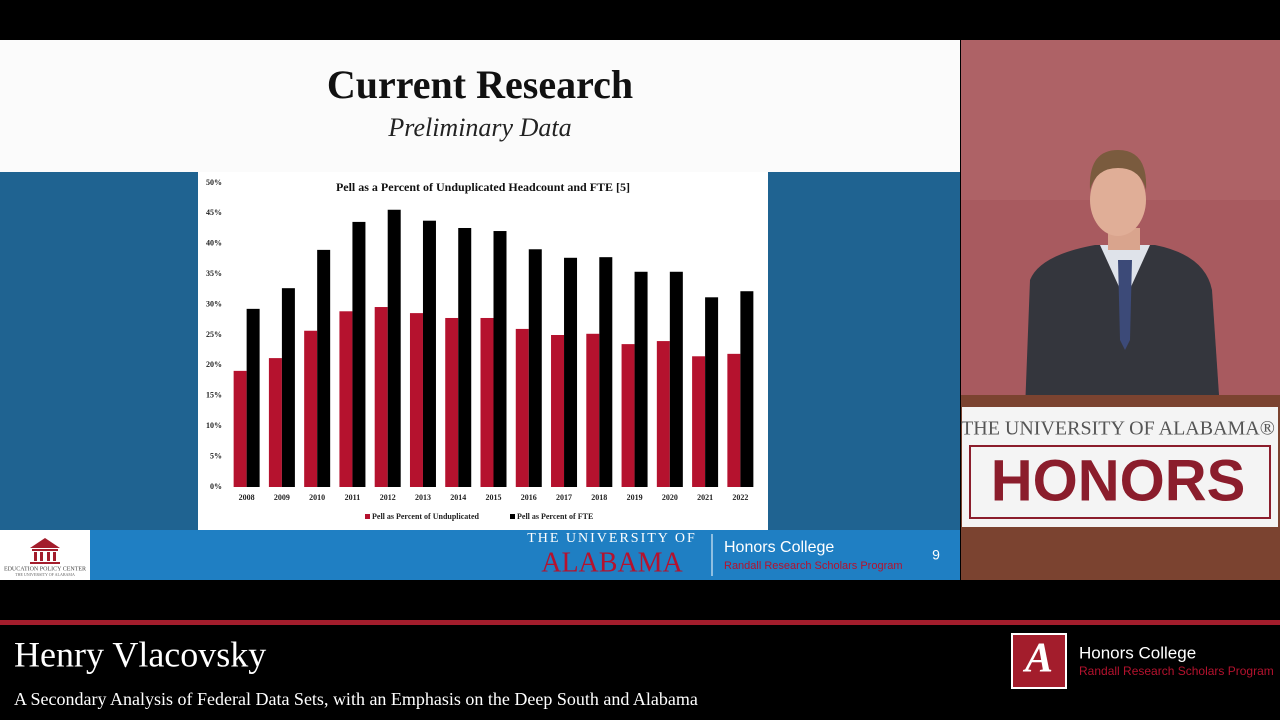  What do you see at coordinates (317, 497) in the screenshot?
I see `x-tick-label: 2010` at bounding box center [317, 497].